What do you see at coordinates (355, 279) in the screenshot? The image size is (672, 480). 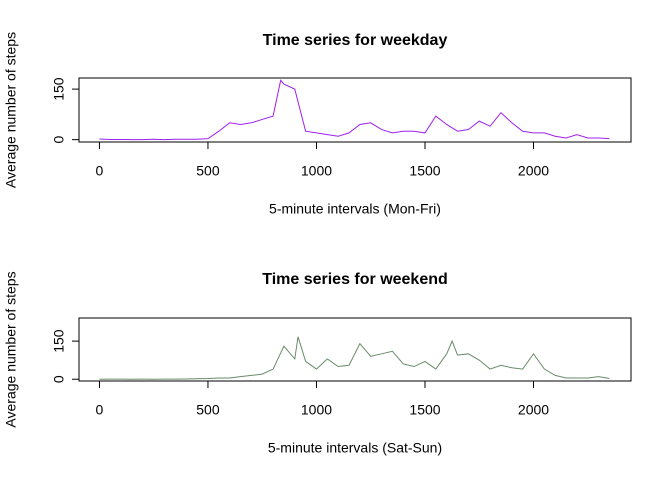 I see `chart-title: Time series for weekend` at bounding box center [355, 279].